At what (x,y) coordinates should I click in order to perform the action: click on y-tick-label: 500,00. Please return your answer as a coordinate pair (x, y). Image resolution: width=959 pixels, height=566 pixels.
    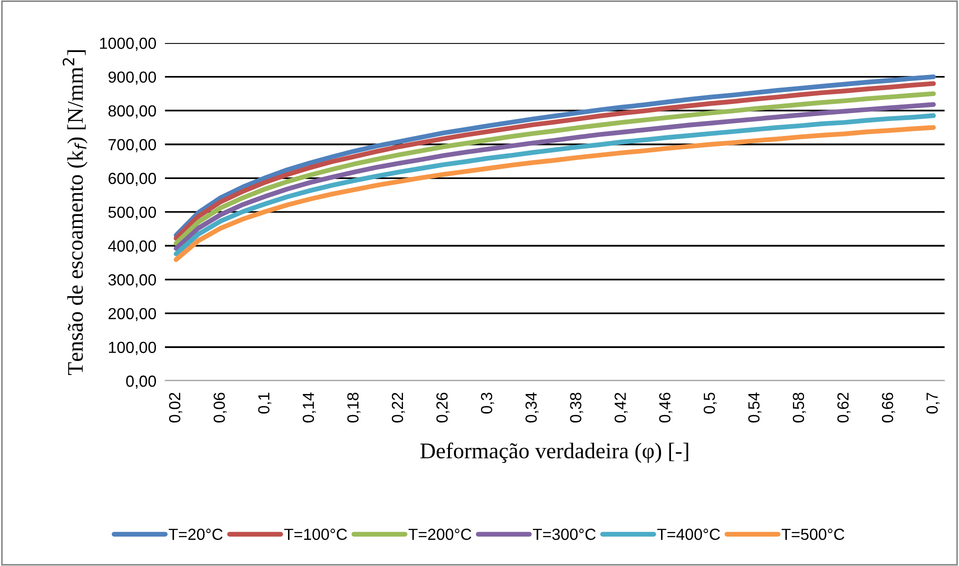
    Looking at the image, I should click on (132, 213).